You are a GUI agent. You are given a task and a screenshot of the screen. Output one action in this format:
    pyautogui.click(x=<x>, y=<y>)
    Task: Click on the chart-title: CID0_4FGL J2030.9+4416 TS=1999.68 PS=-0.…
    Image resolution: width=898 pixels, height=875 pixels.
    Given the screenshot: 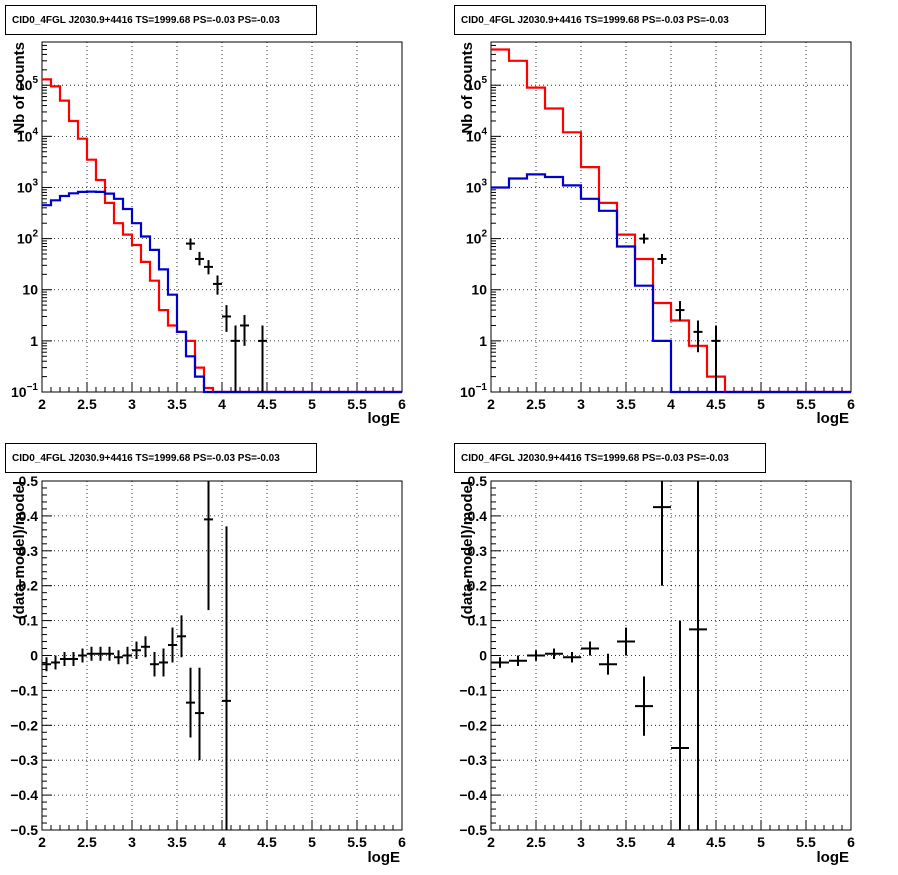 What is the action you would take?
    pyautogui.click(x=146, y=458)
    